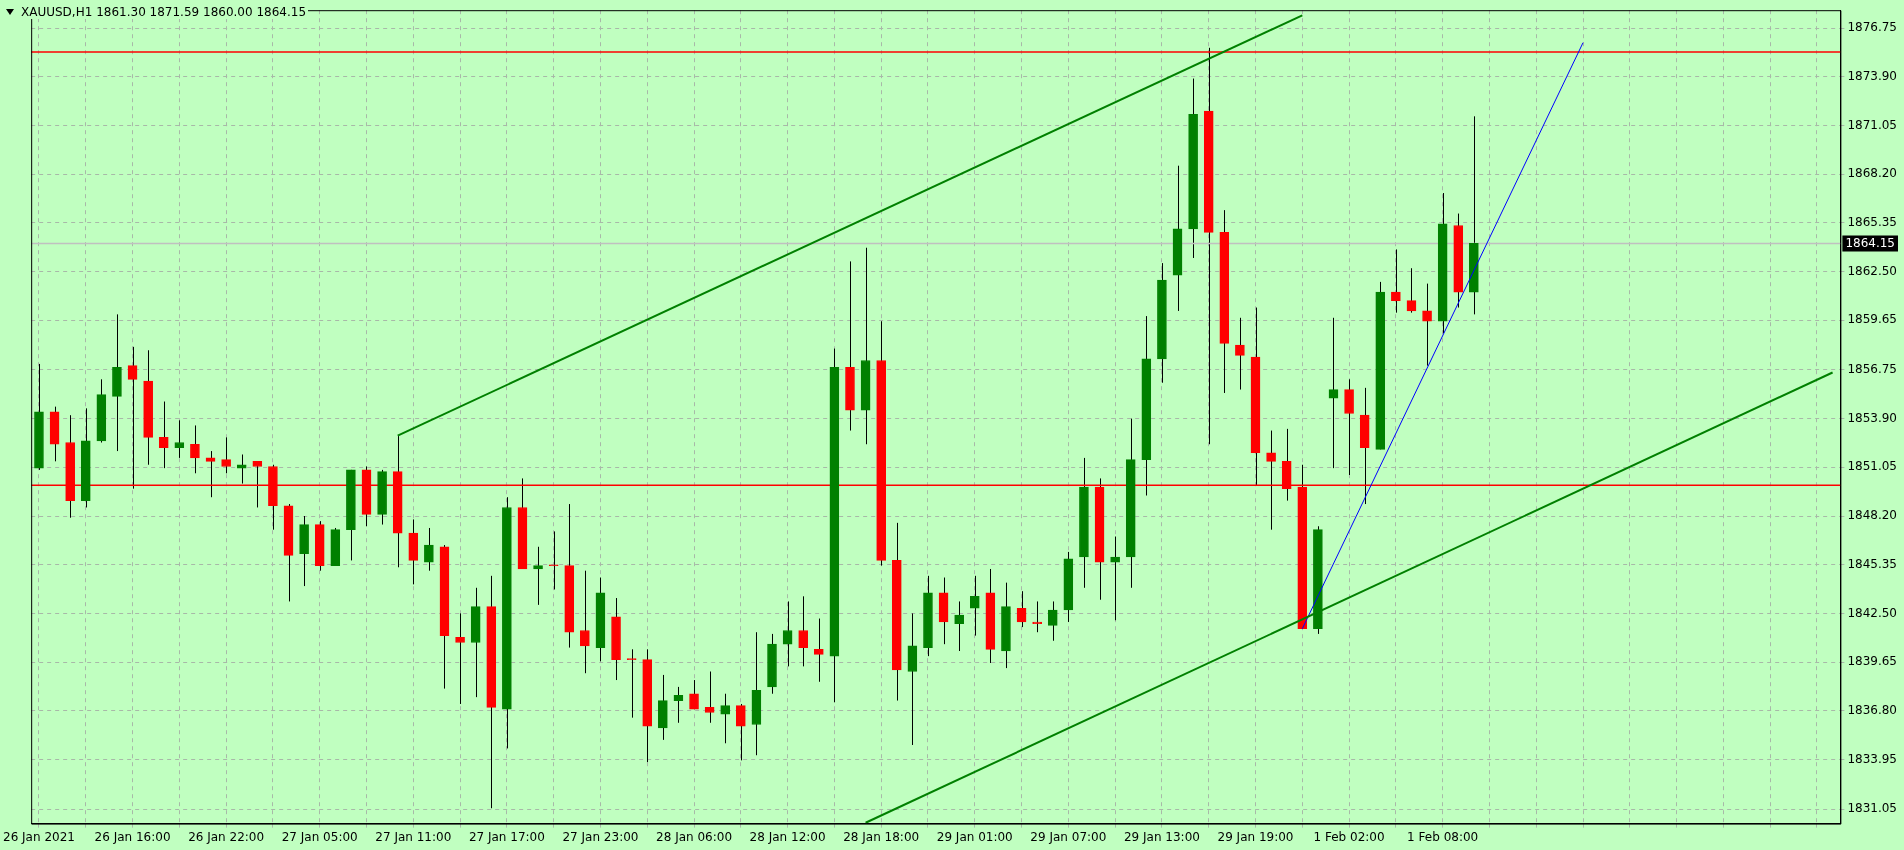  I want to click on y-tick-label: 1845.35, so click(1872, 563).